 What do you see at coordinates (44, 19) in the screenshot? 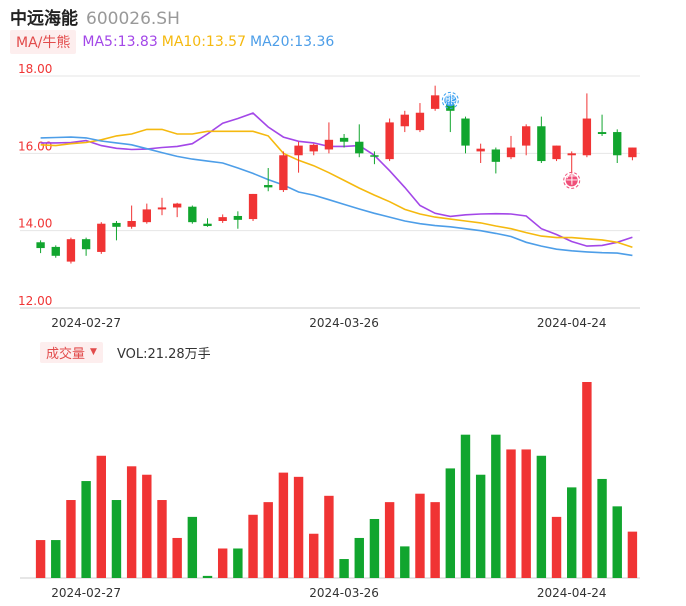
I see `stock-name: 中远海能` at bounding box center [44, 19].